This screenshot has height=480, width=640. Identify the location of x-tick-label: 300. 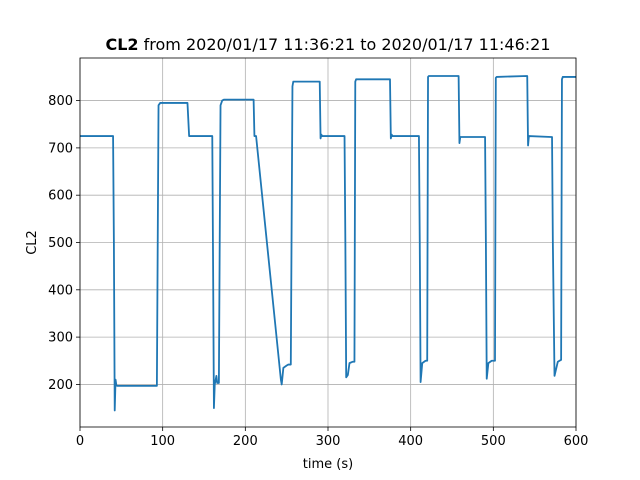
(328, 441).